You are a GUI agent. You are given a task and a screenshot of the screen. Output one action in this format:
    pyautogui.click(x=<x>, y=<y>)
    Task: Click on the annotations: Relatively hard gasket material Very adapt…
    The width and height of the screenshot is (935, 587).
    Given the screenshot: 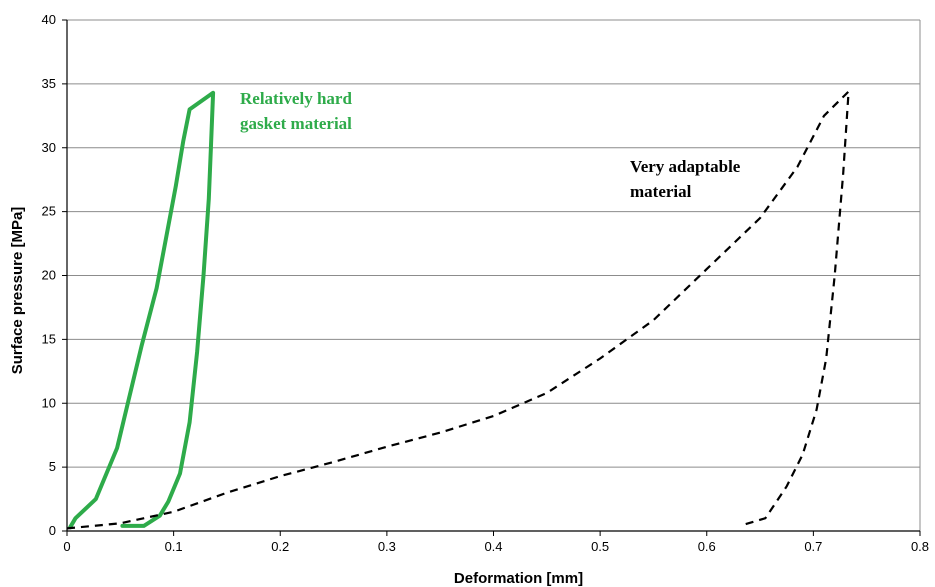 What is the action you would take?
    pyautogui.click(x=490, y=145)
    